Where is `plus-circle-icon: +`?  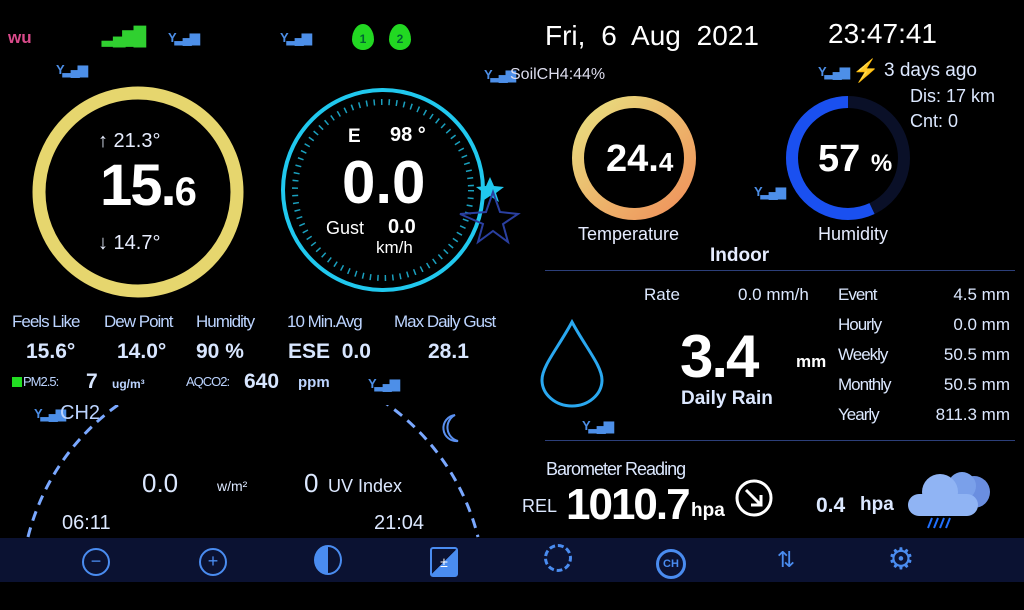
plus-circle-icon: + is located at coordinates (213, 562).